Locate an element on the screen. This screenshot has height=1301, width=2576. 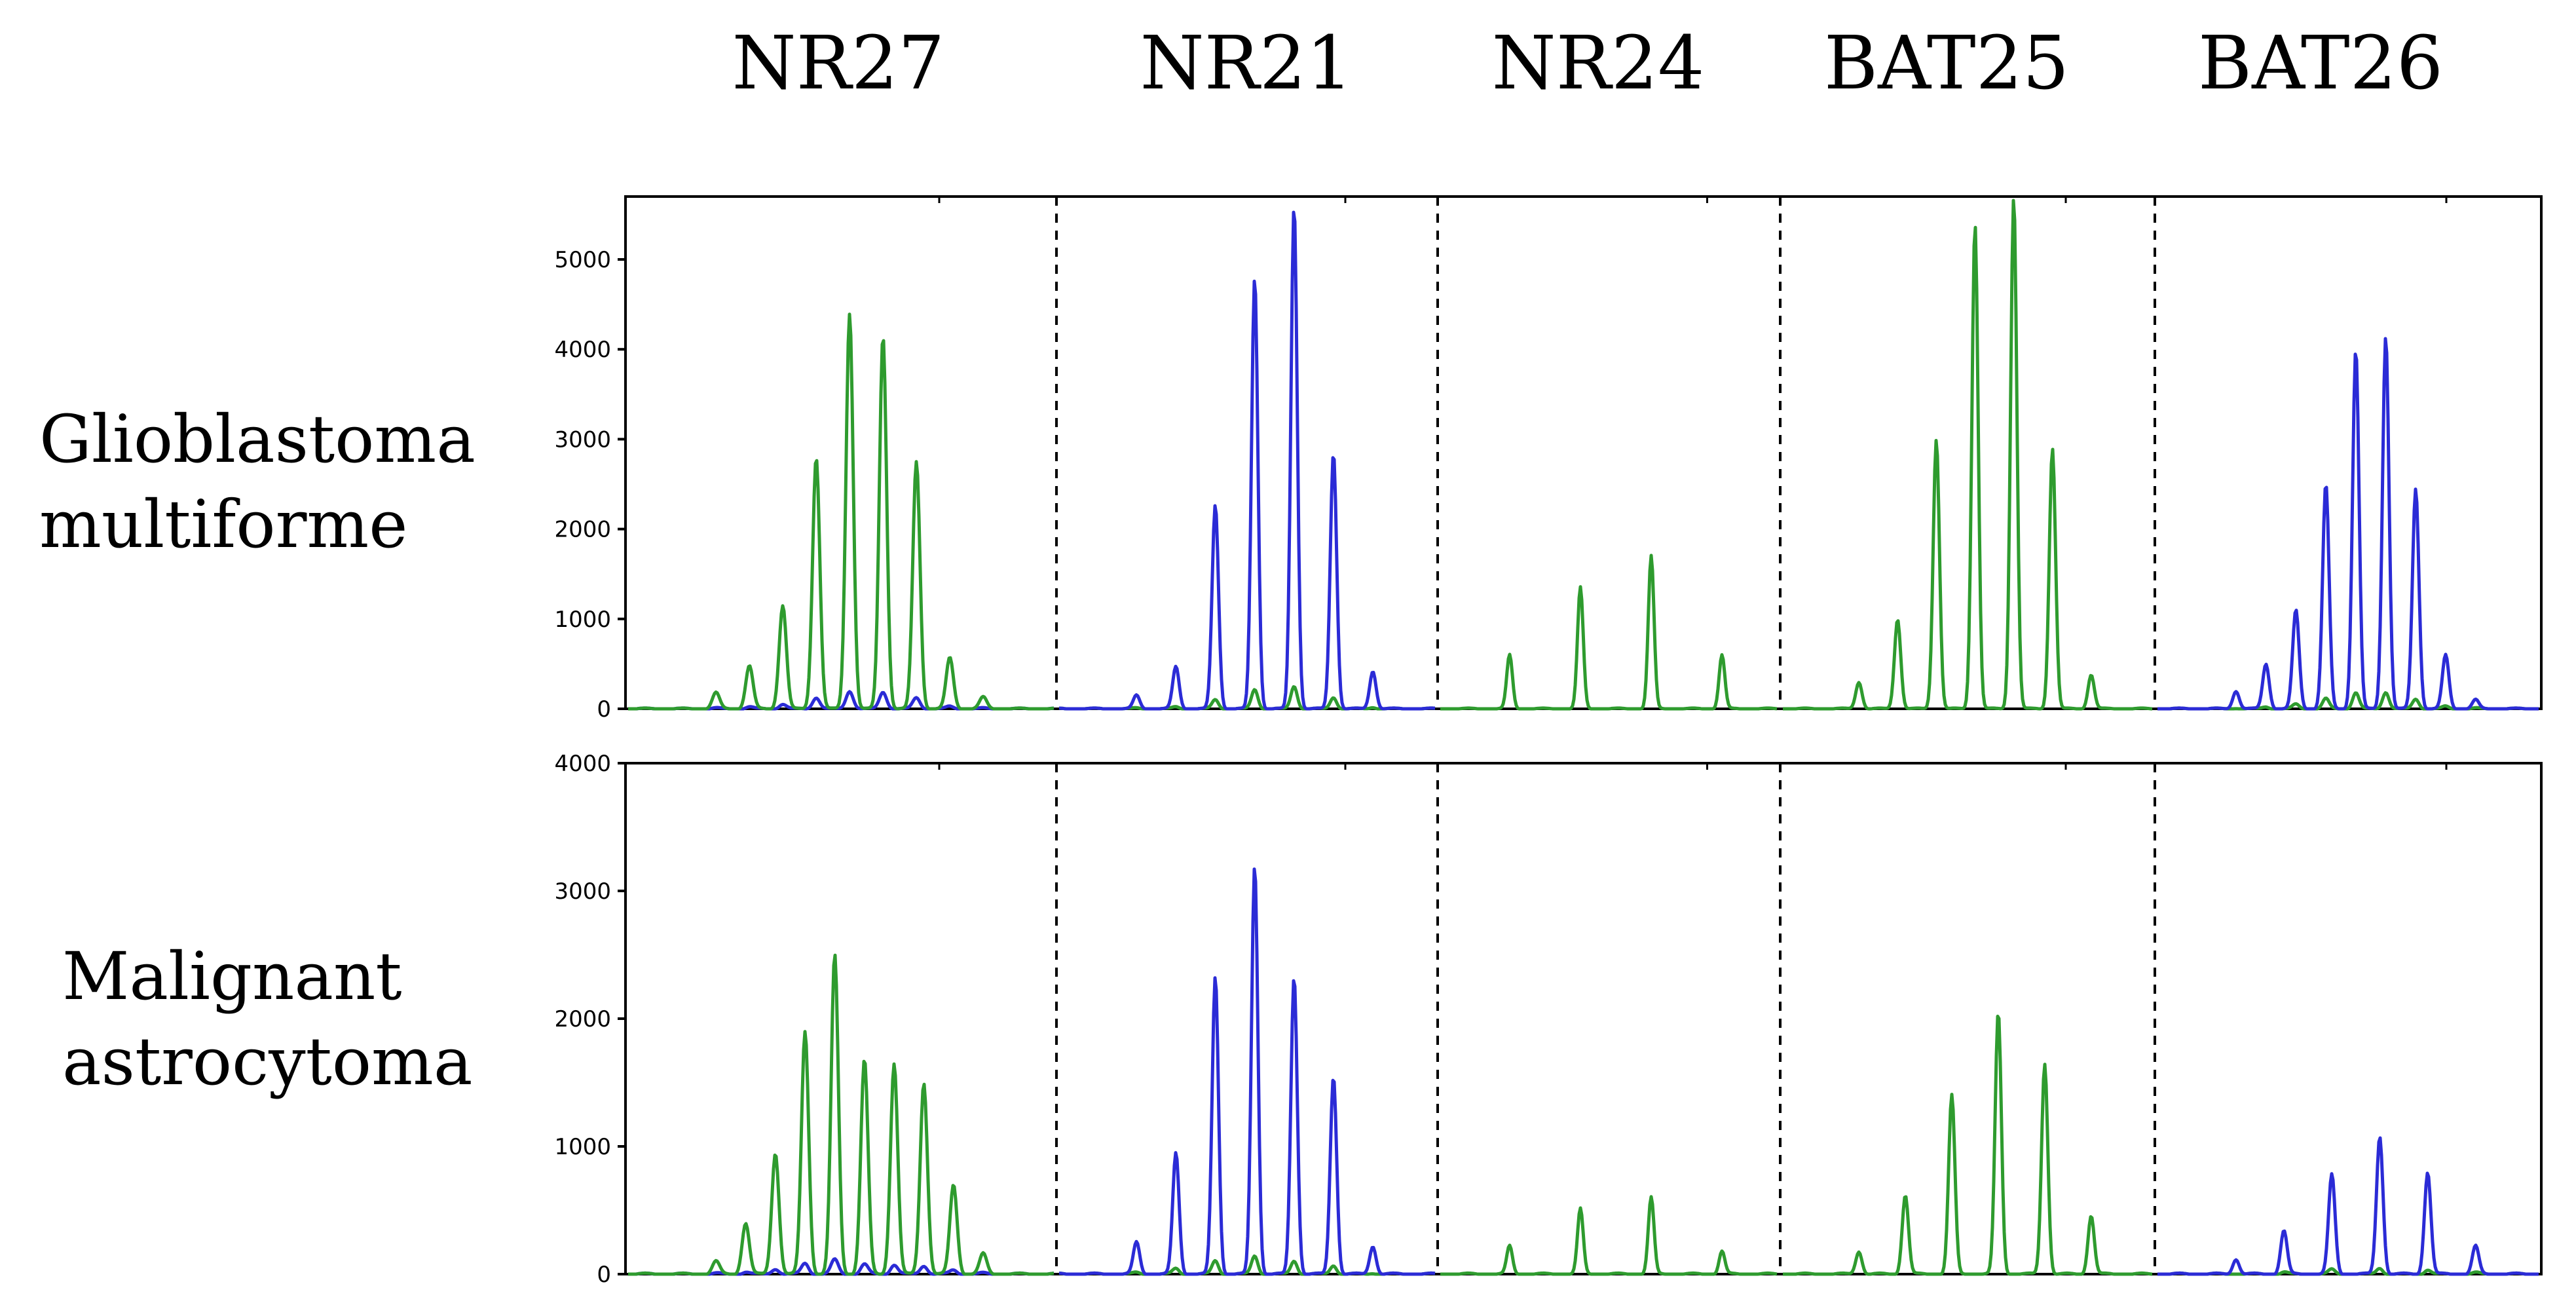
marker-labels: NR27 NR21 NR24 BAT25 BAT26 is located at coordinates (1588, 63).